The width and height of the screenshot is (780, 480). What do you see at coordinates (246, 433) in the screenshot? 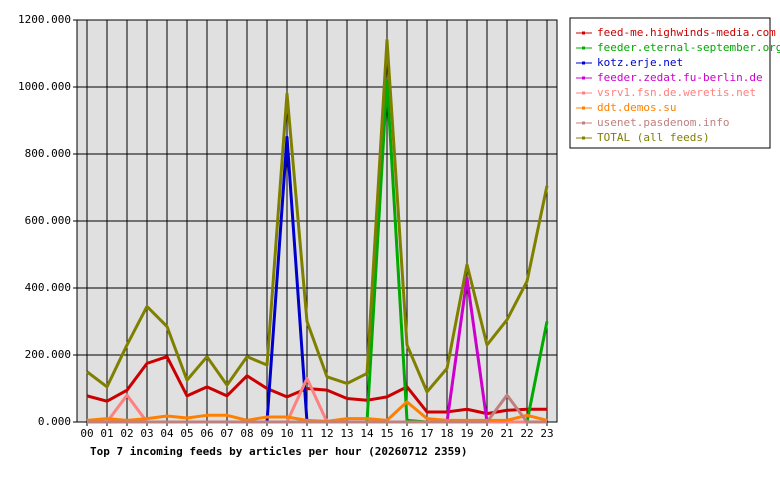
I see `x-tick-label: 08` at bounding box center [246, 433].